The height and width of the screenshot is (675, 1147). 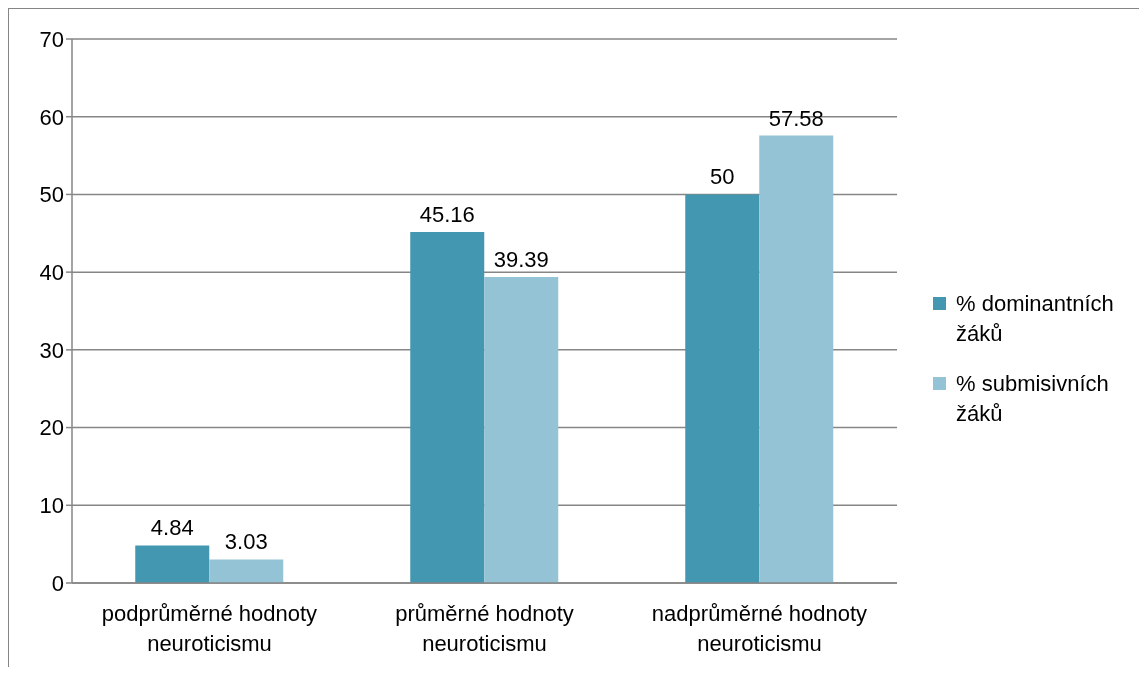 What do you see at coordinates (796, 118) in the screenshot?
I see `data-label: 57.58` at bounding box center [796, 118].